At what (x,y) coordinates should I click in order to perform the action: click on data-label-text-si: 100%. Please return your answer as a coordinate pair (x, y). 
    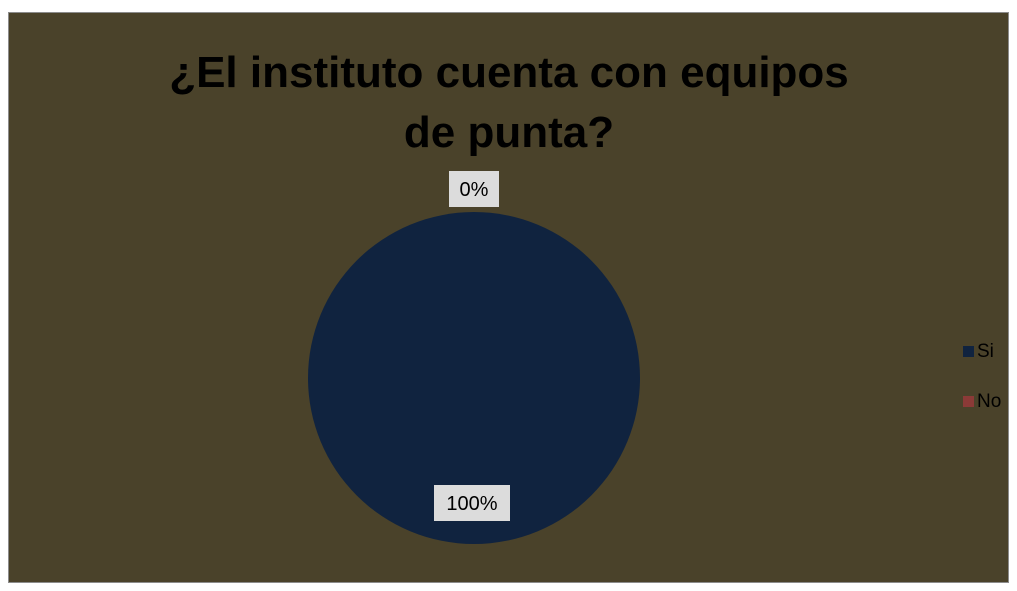
    Looking at the image, I should click on (471, 504).